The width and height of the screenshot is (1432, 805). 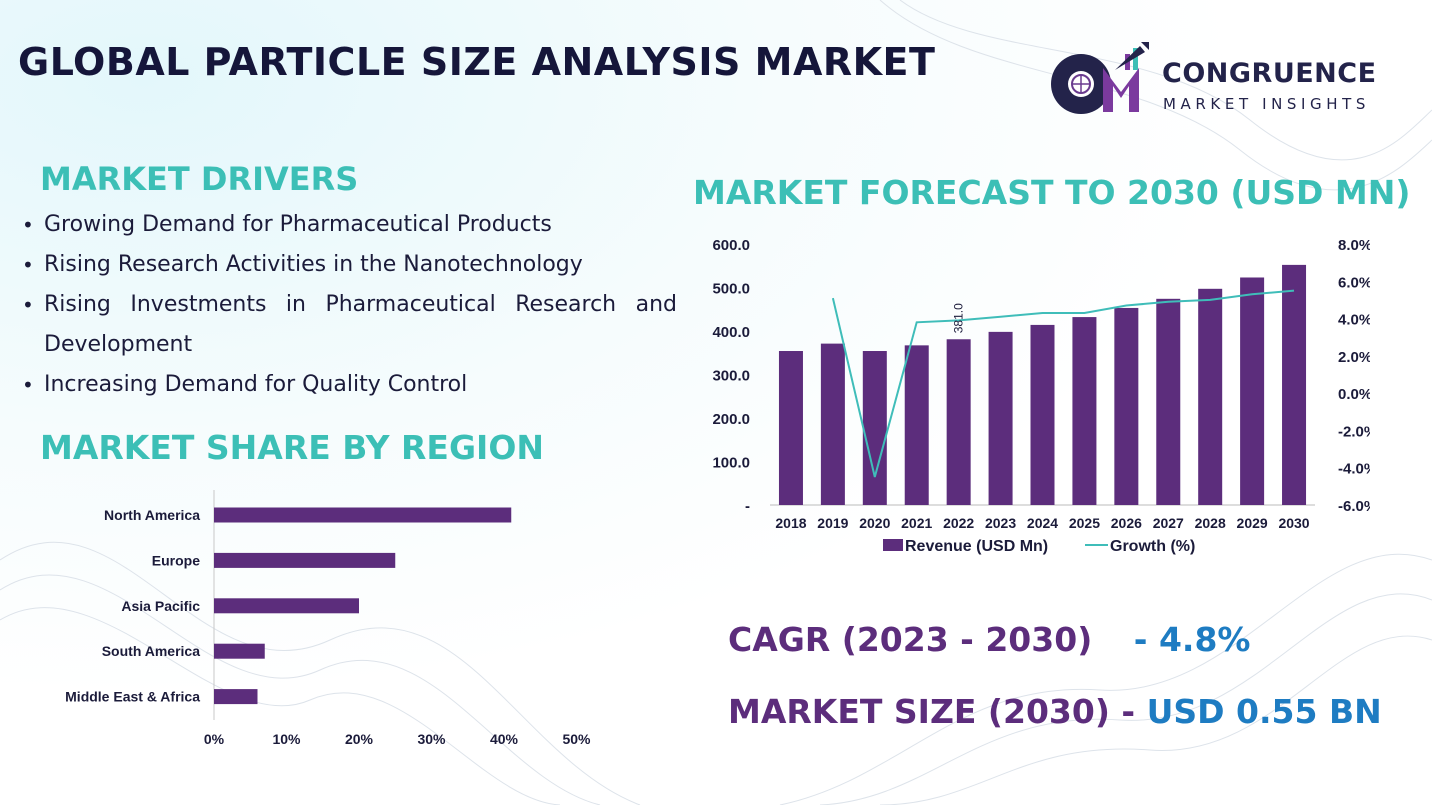 What do you see at coordinates (1354, 469) in the screenshot?
I see `forecast-y-right-tick: -4.0%` at bounding box center [1354, 469].